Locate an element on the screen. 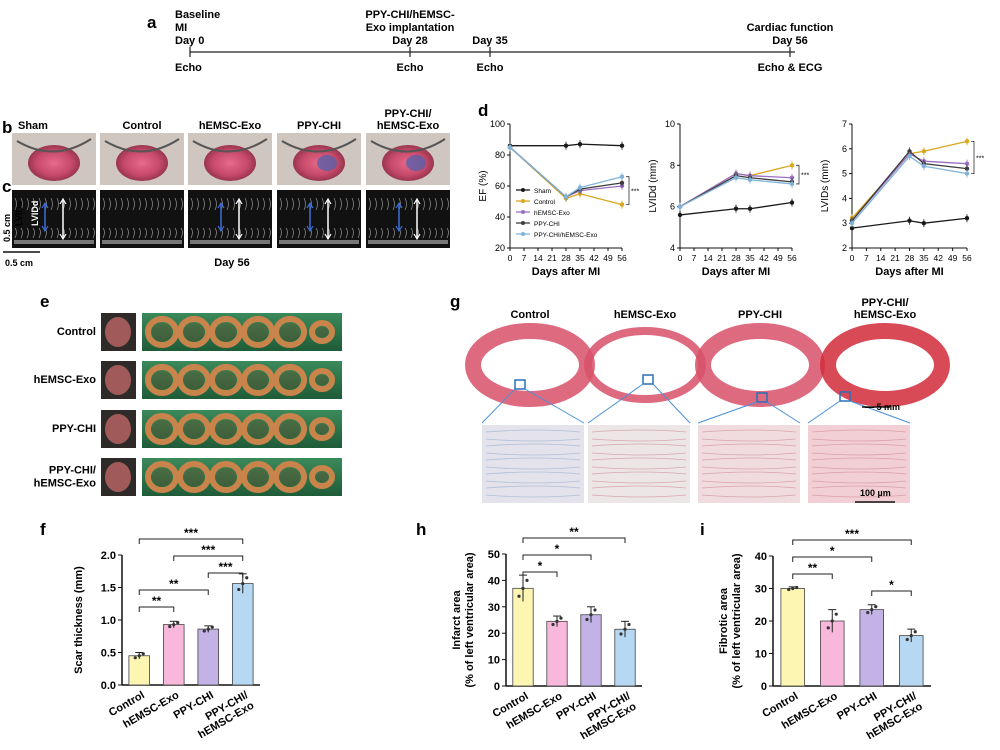  x-tick-label: 28 is located at coordinates (566, 258).